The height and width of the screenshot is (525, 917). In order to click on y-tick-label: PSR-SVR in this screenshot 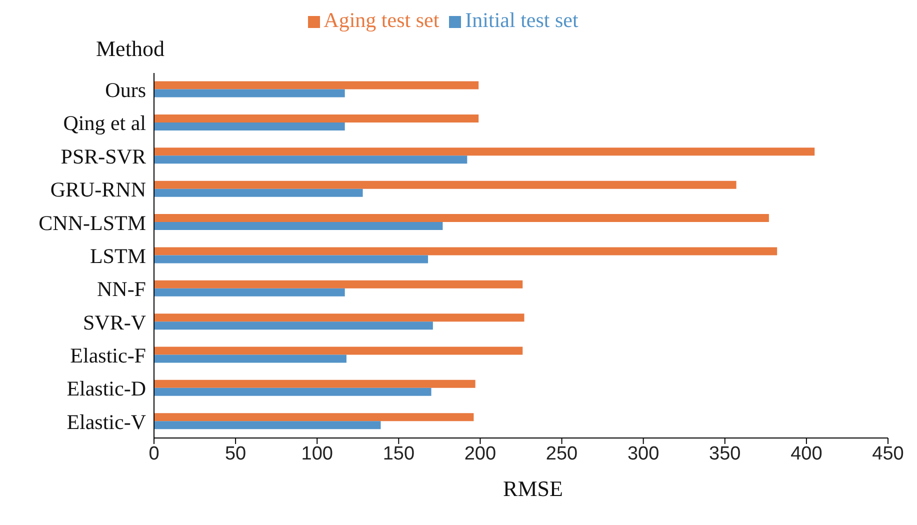, I will do `click(103, 156)`.